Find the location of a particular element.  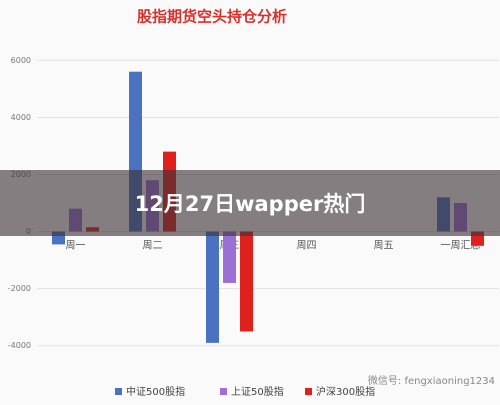

chart-title: 股指期货空头持仓分析 is located at coordinates (212, 17).